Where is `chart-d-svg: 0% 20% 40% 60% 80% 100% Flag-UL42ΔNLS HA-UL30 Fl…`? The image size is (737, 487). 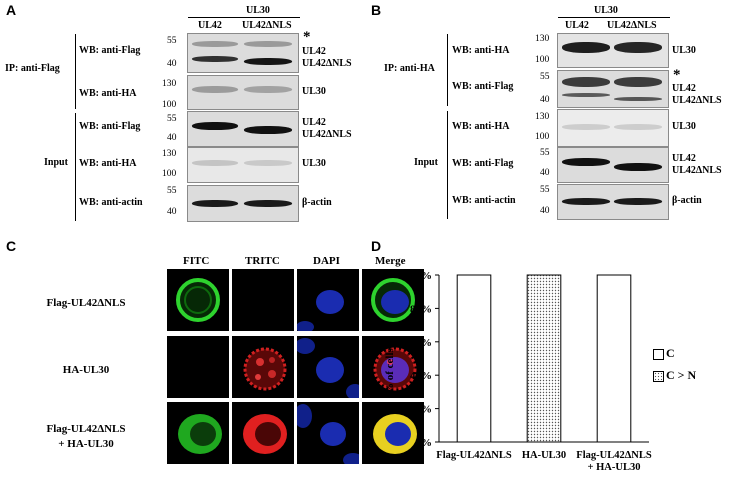 chart-d-svg: 0% 20% 40% 60% 80% 100% Flag-UL42ΔNLS HA-UL30 Fl… is located at coordinates (528, 371).